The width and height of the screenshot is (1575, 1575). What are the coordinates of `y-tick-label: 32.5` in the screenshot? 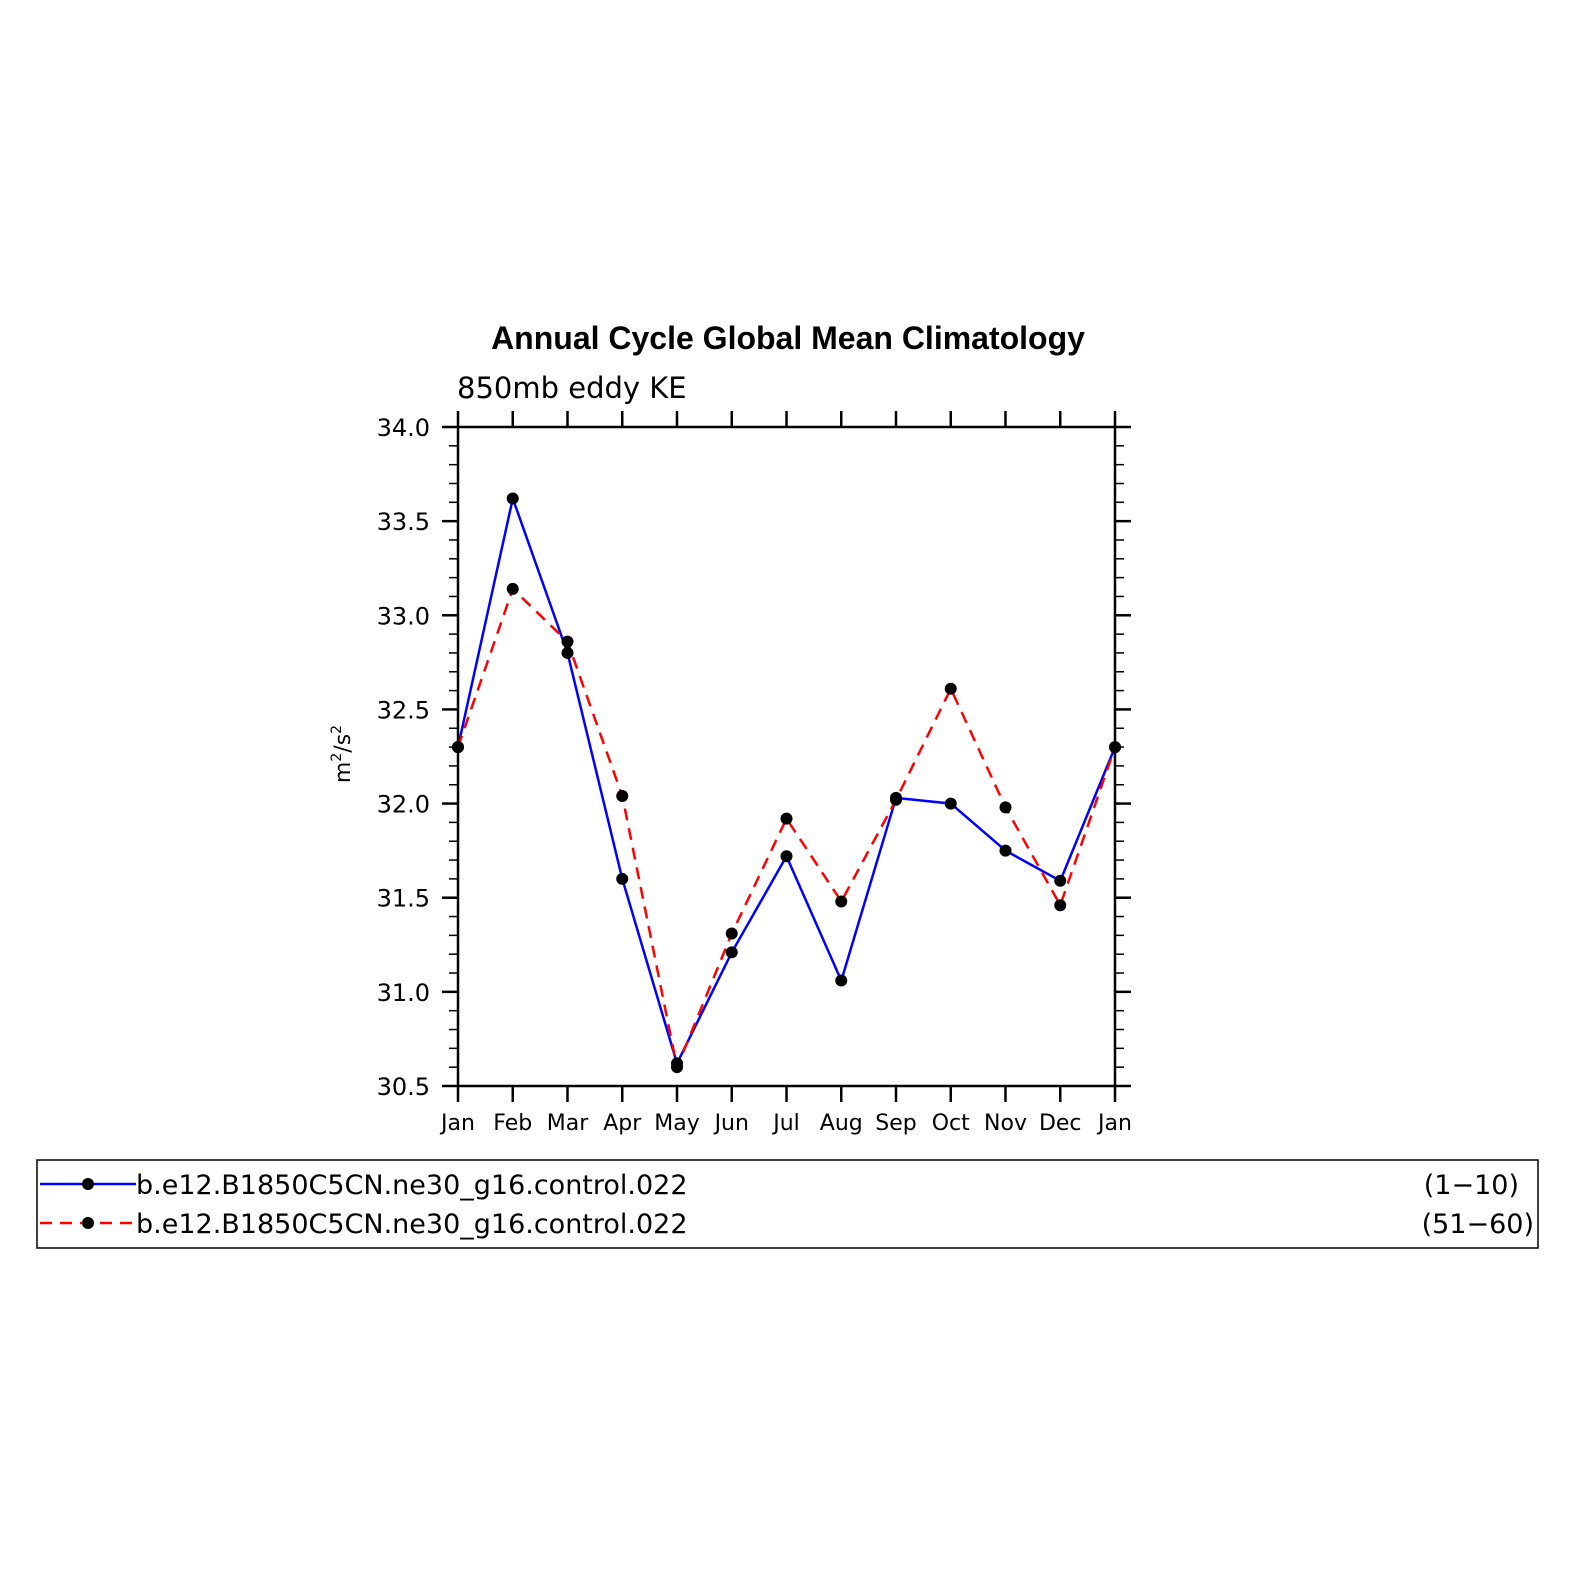 It's located at (403, 710).